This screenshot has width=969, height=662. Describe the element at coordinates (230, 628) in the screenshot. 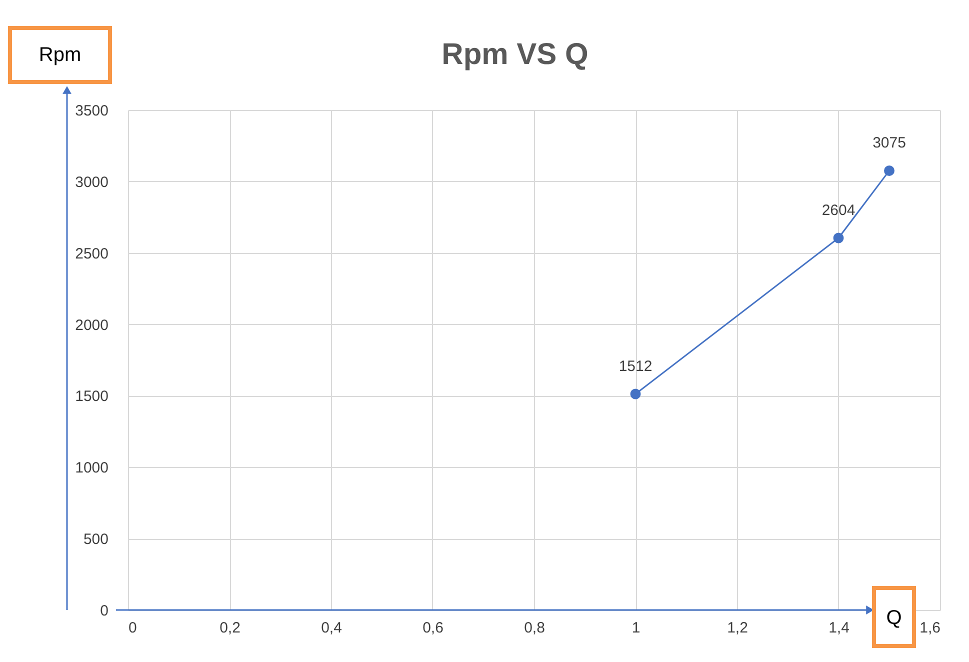

I see `x-tick-label: 0,2` at that location.